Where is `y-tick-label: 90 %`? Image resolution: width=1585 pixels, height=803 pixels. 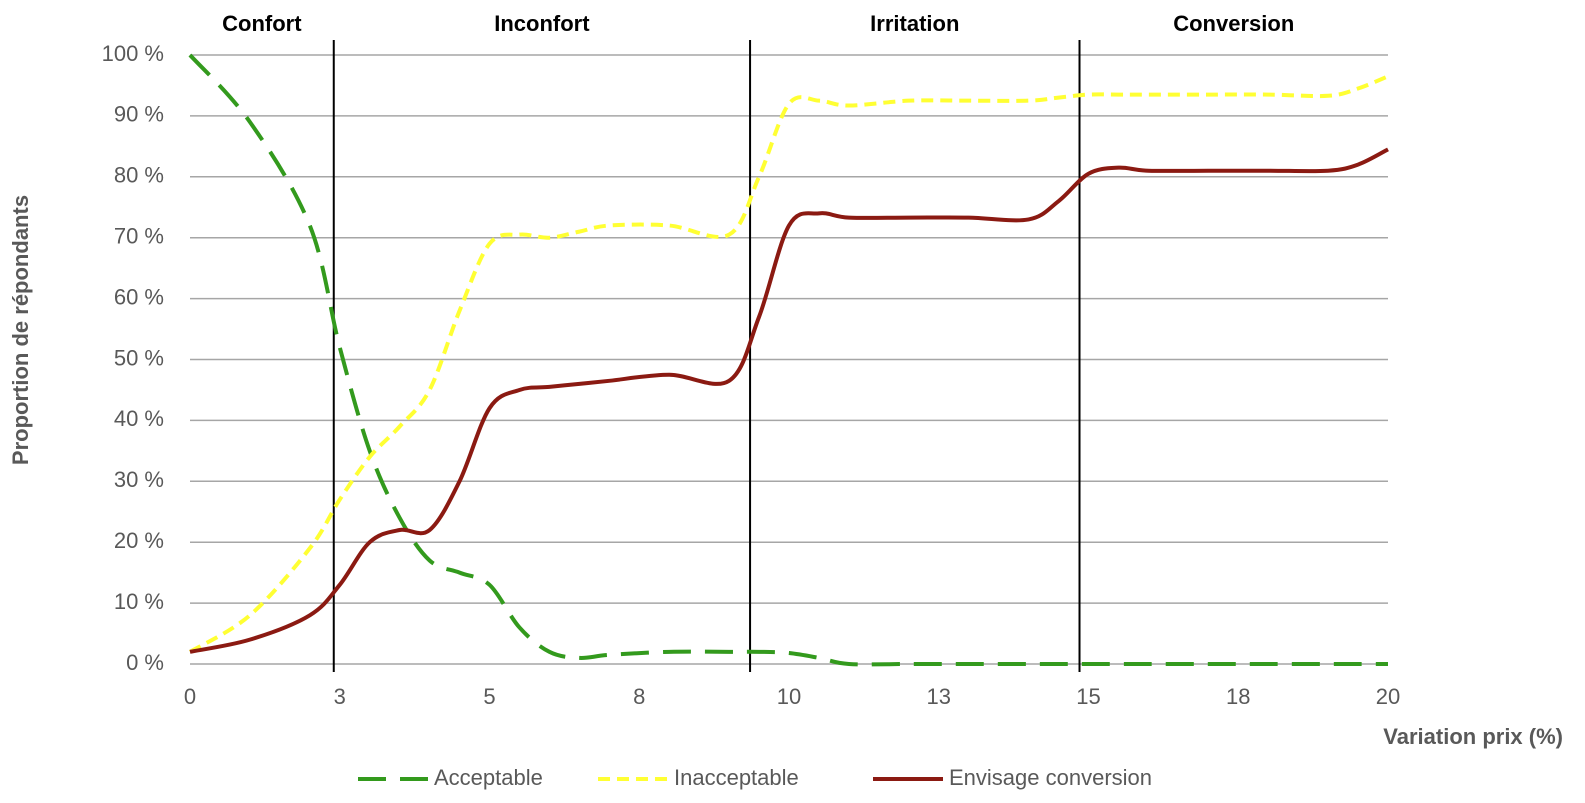
y-tick-label: 90 % is located at coordinates (139, 114).